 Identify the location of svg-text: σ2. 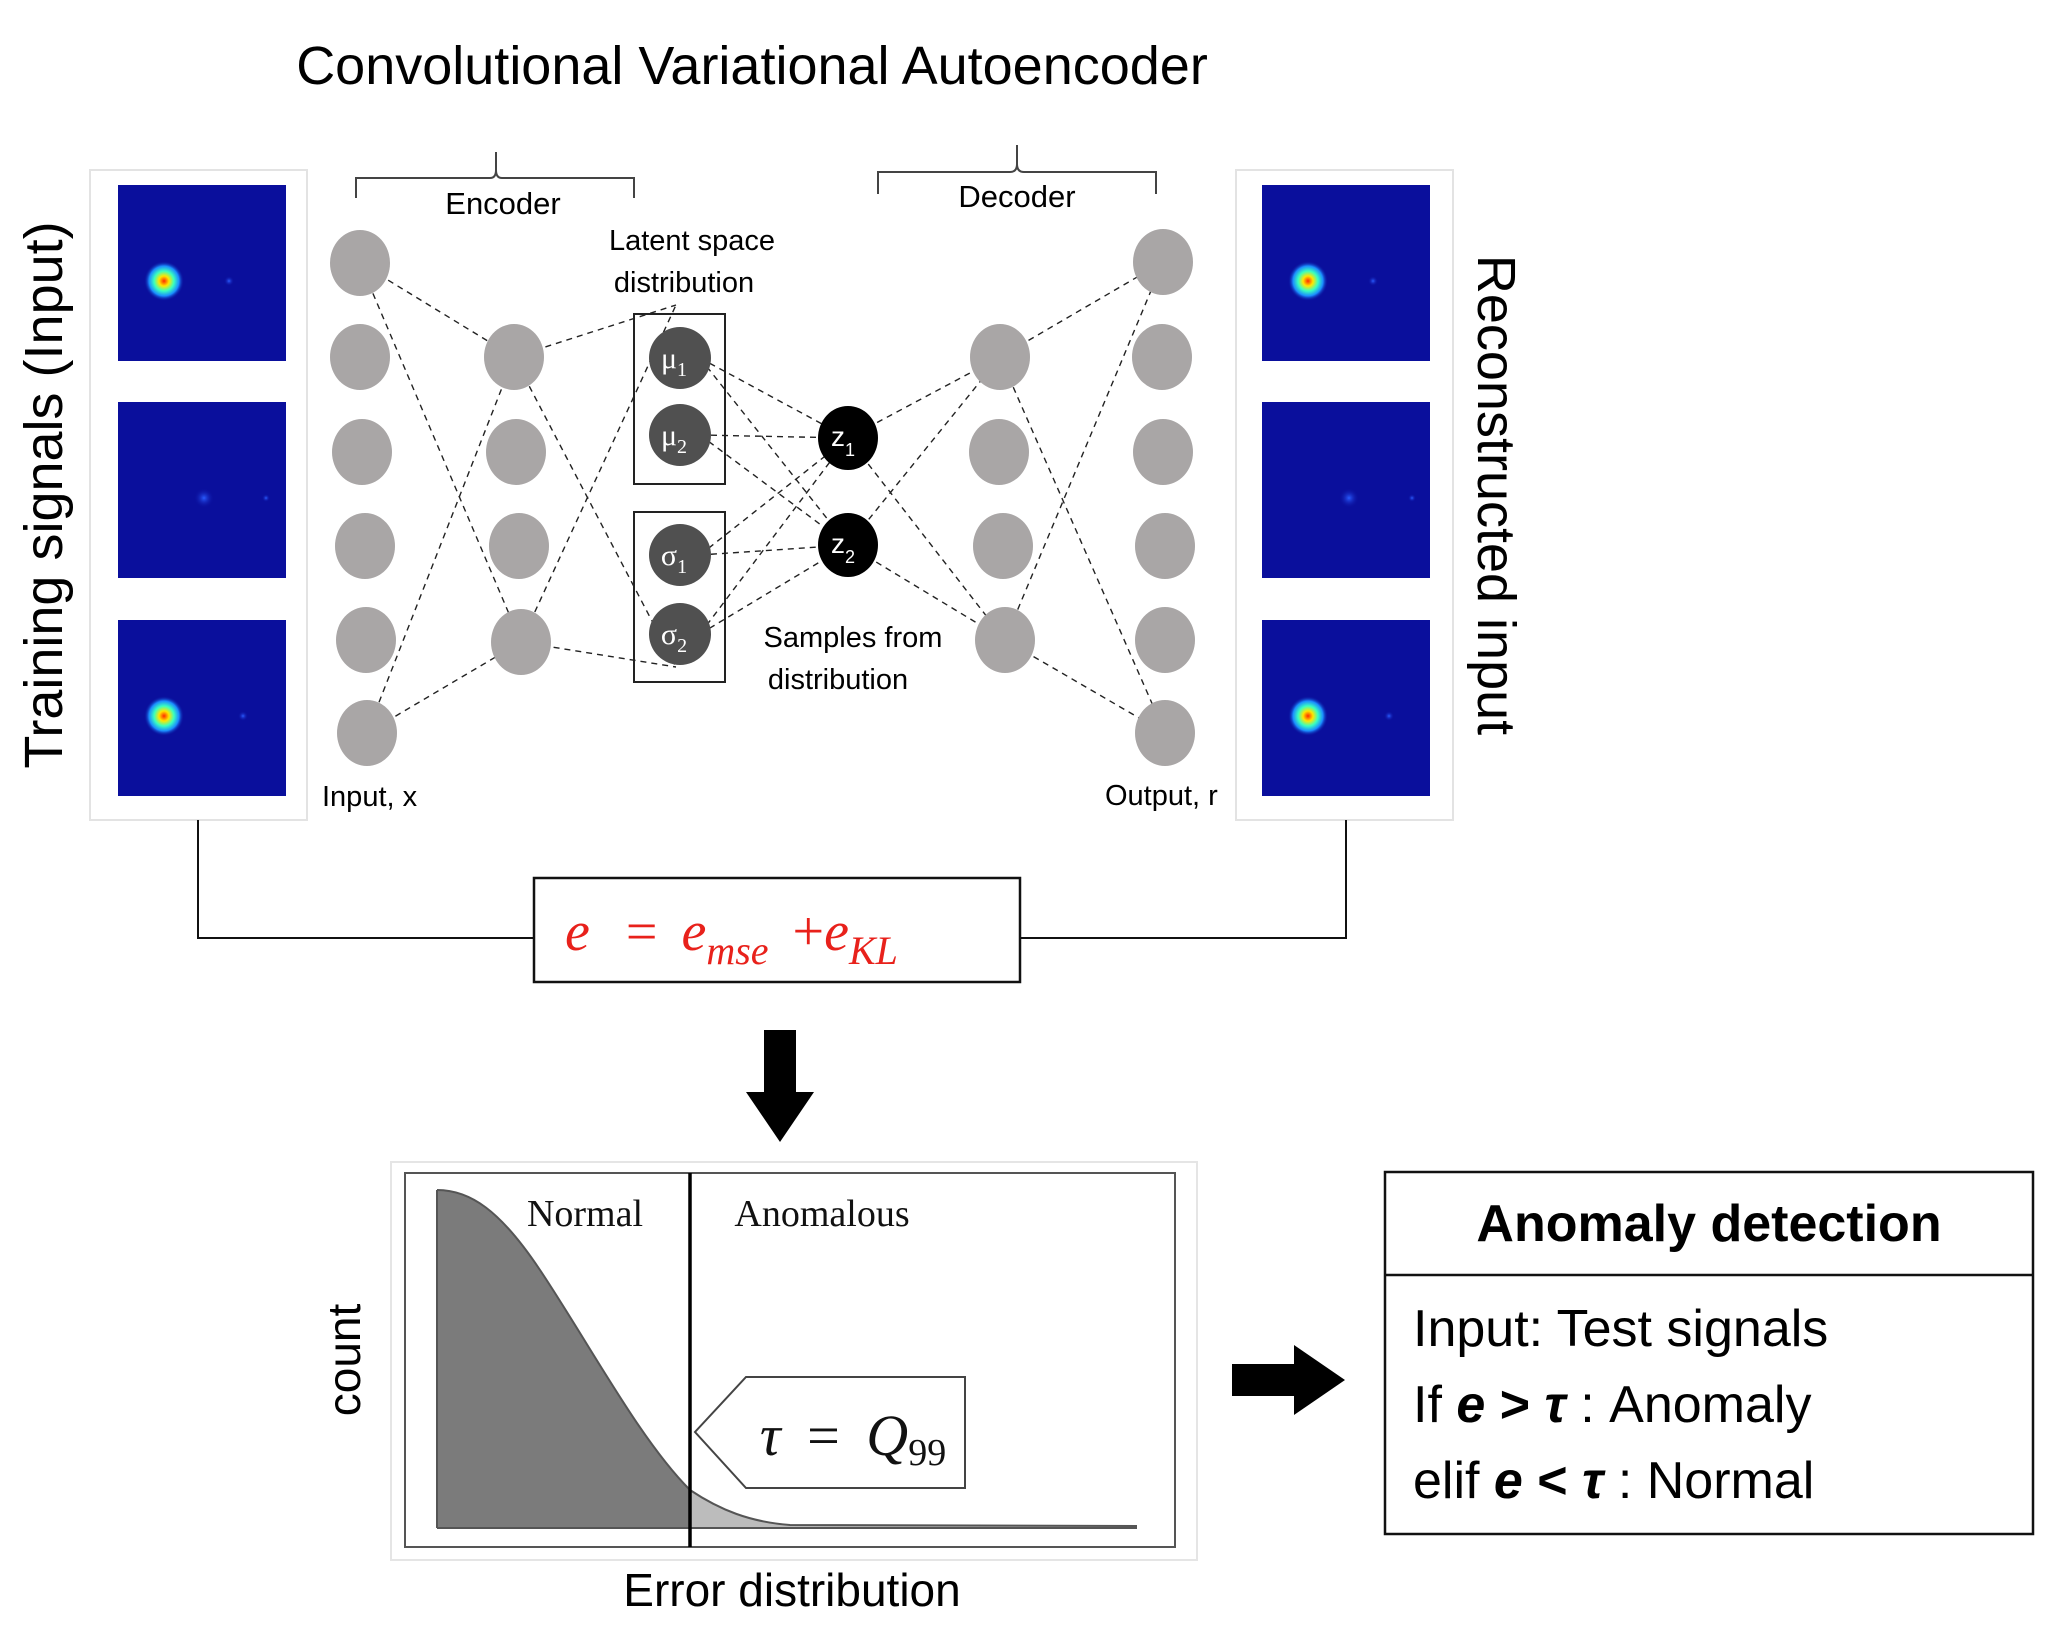
(674, 637).